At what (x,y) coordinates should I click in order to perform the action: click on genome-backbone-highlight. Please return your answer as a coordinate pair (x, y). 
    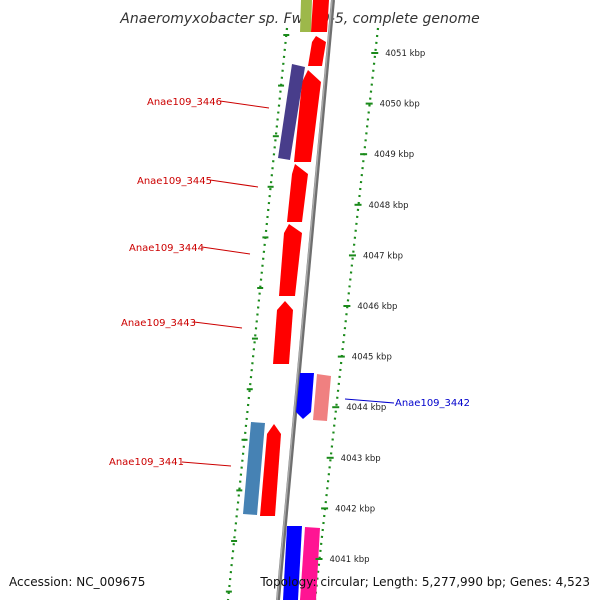
    Looking at the image, I should click on (304, 300).